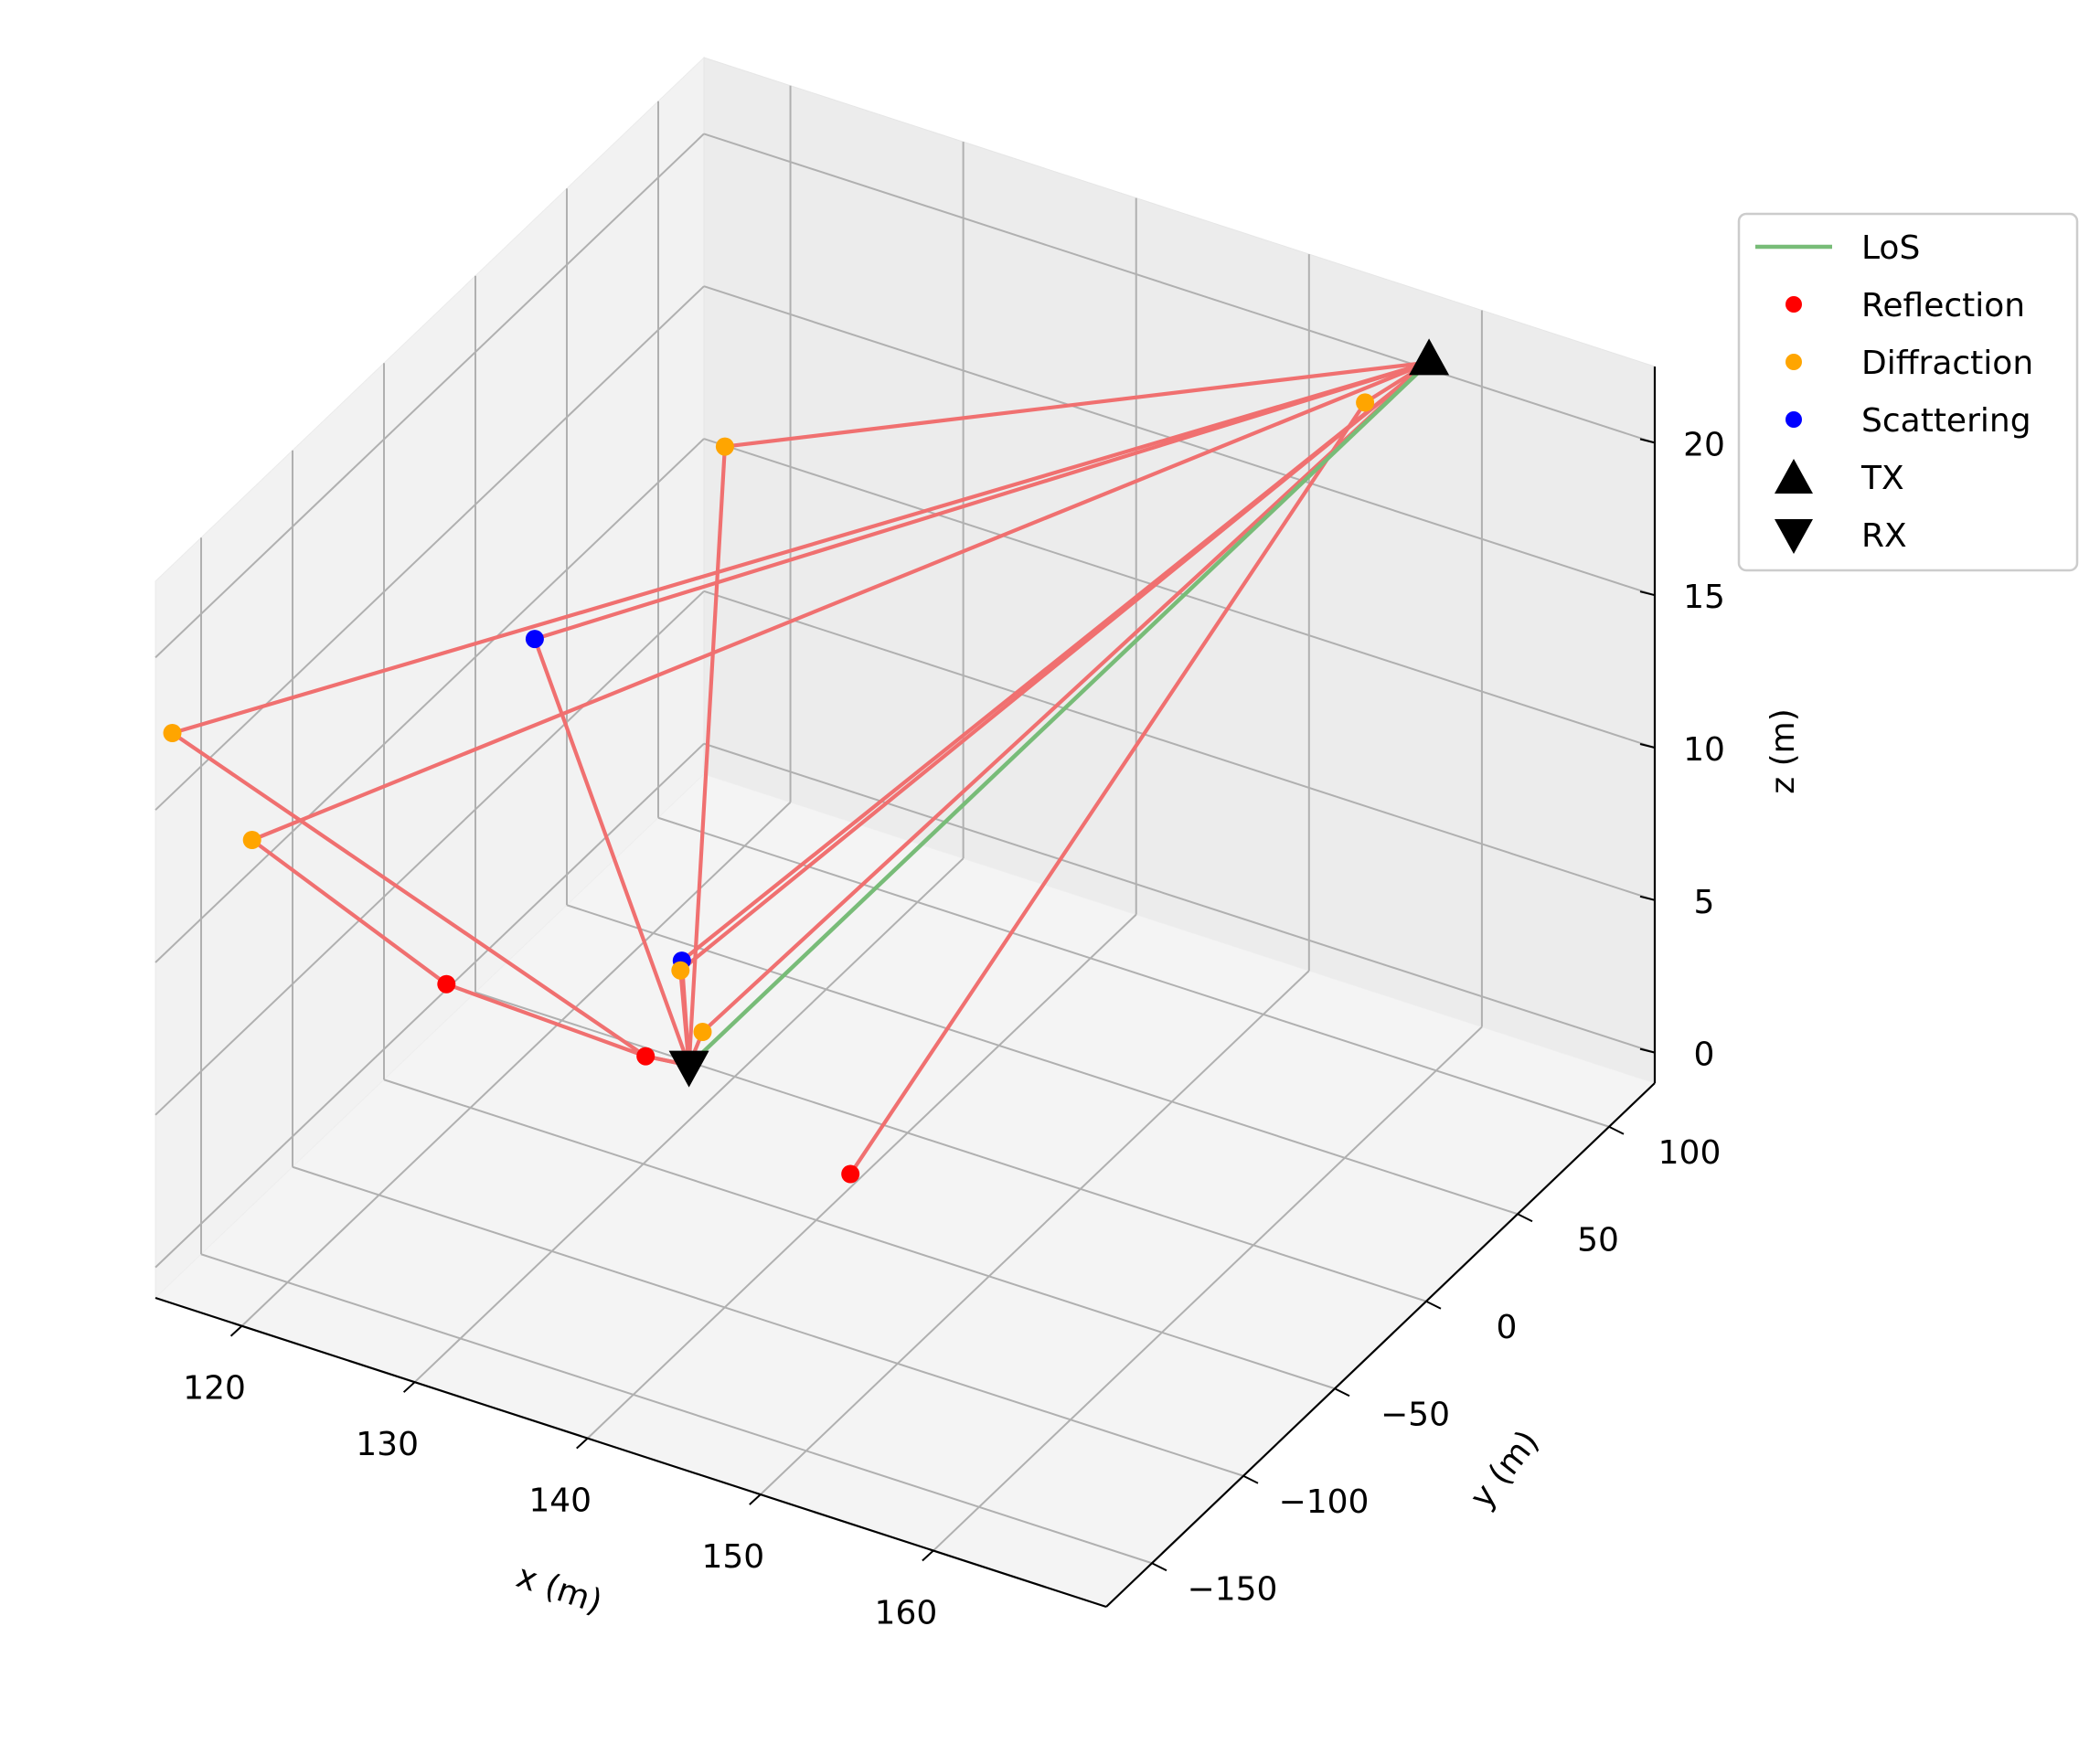 The height and width of the screenshot is (1743, 2100). What do you see at coordinates (1704, 444) in the screenshot?
I see `z-tick-label: 20` at bounding box center [1704, 444].